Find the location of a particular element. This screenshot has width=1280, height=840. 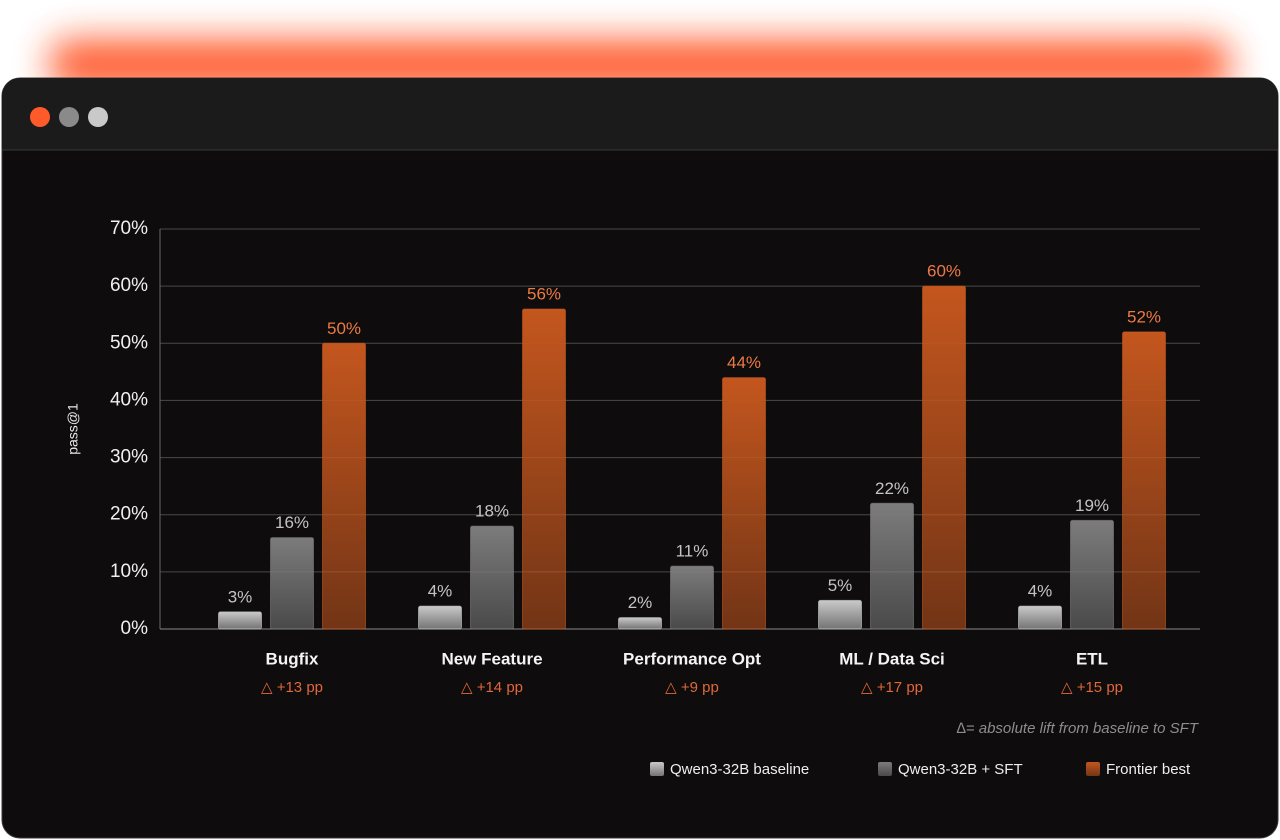

x-tick-label: New Feature is located at coordinates (491, 658).